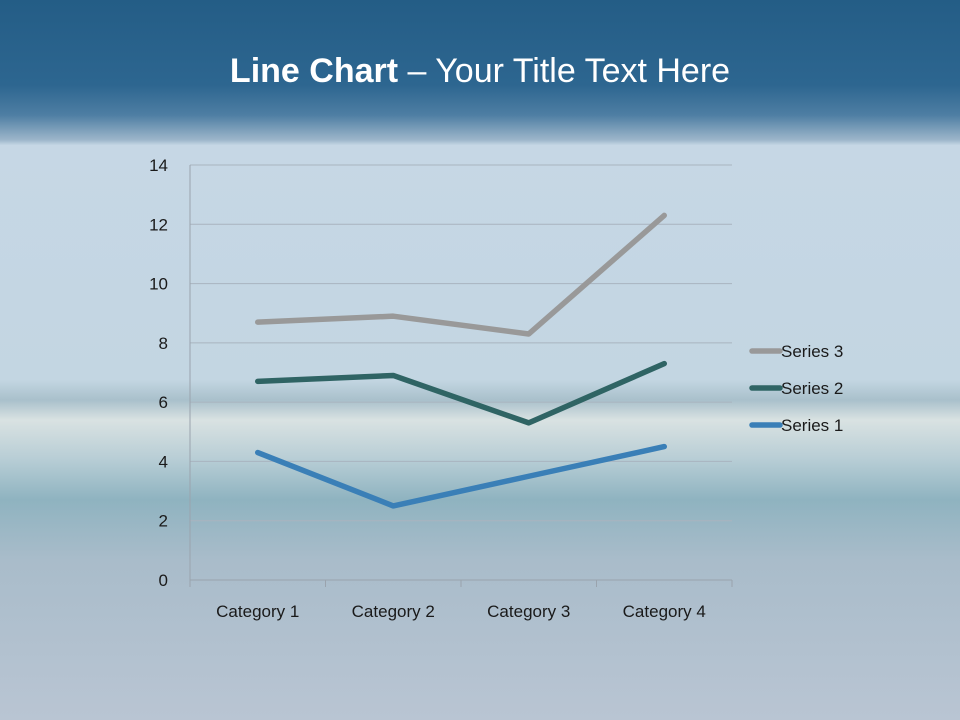  I want to click on y-tick-label: 2, so click(163, 521).